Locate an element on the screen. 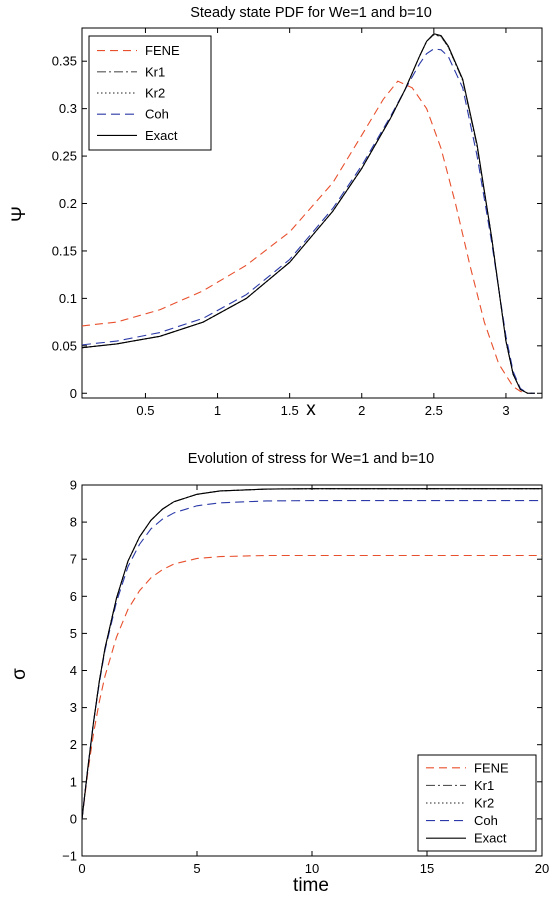 This screenshot has width=552, height=899. y-tick-label: −1 is located at coordinates (69, 856).